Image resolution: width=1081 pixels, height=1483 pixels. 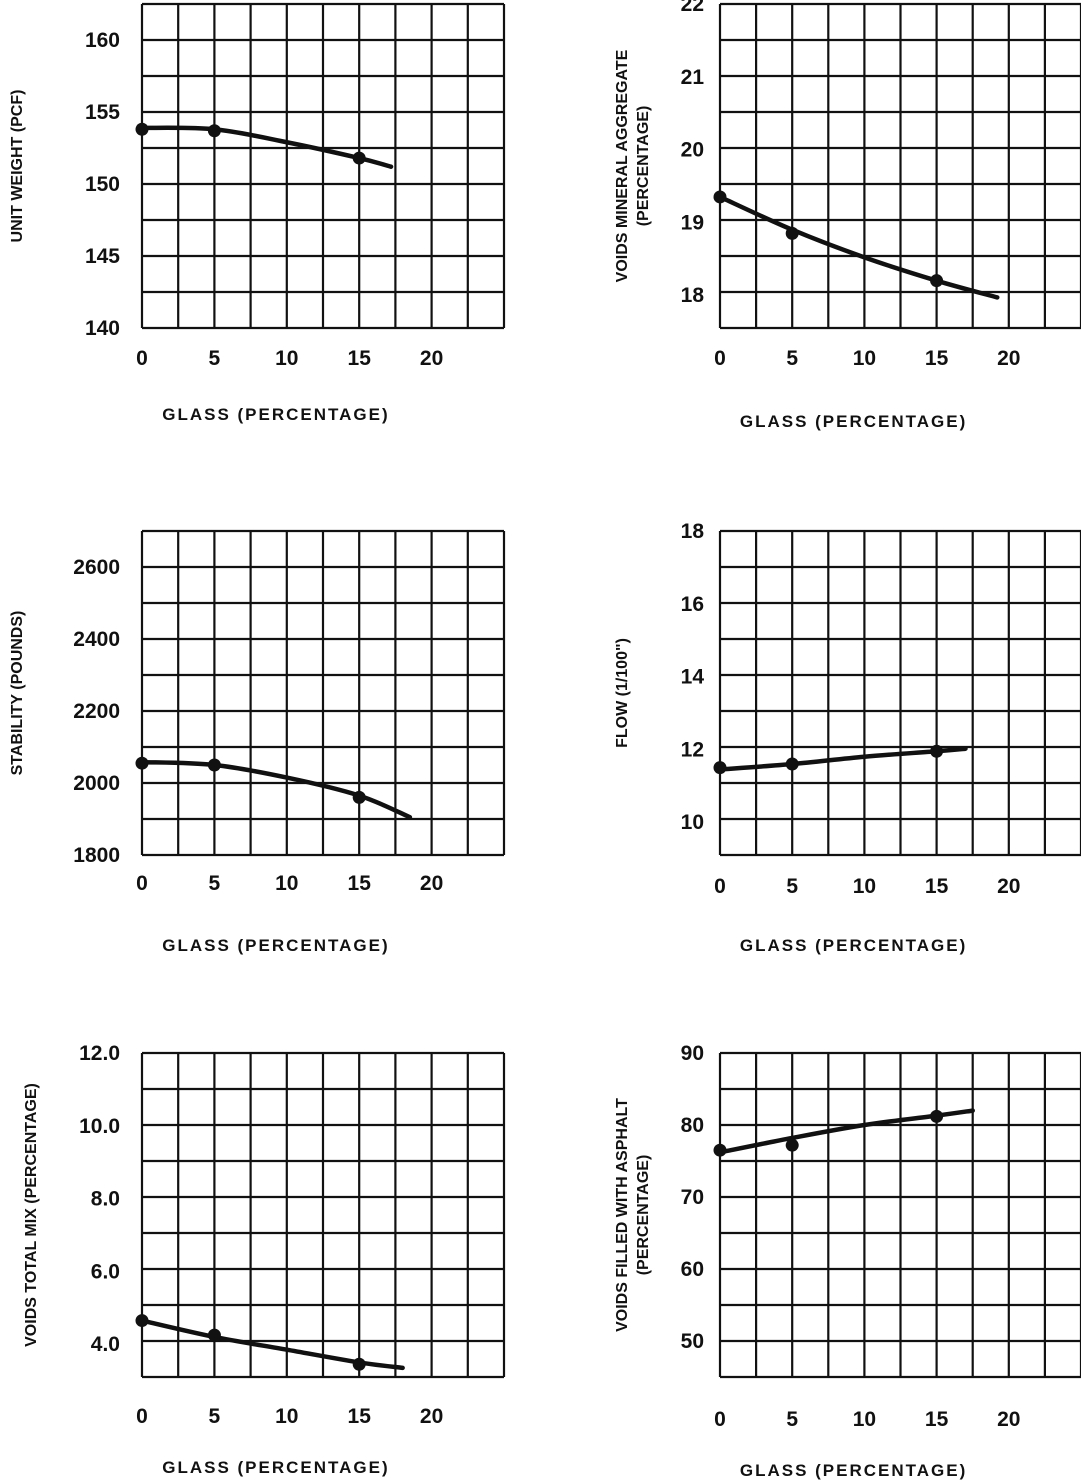 I want to click on y-axis-title: UNIT WEIGHT (PCF), so click(x=17, y=166).